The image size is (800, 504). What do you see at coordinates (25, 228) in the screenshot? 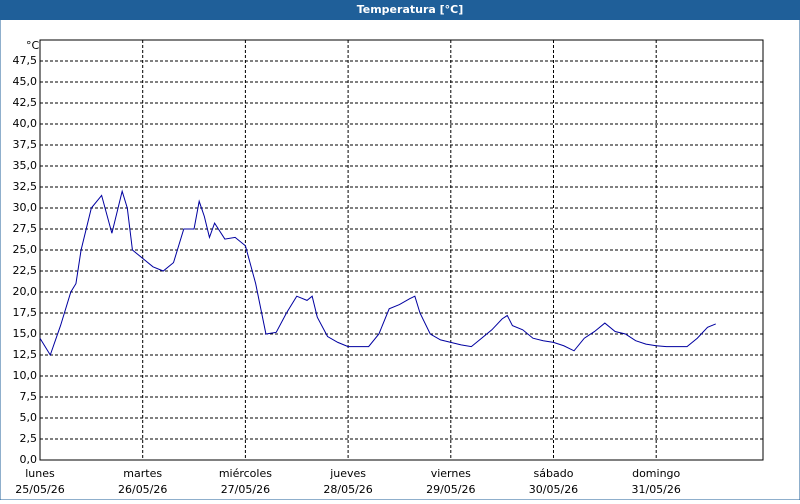
I see `y-tick-label: 27,5` at bounding box center [25, 228].